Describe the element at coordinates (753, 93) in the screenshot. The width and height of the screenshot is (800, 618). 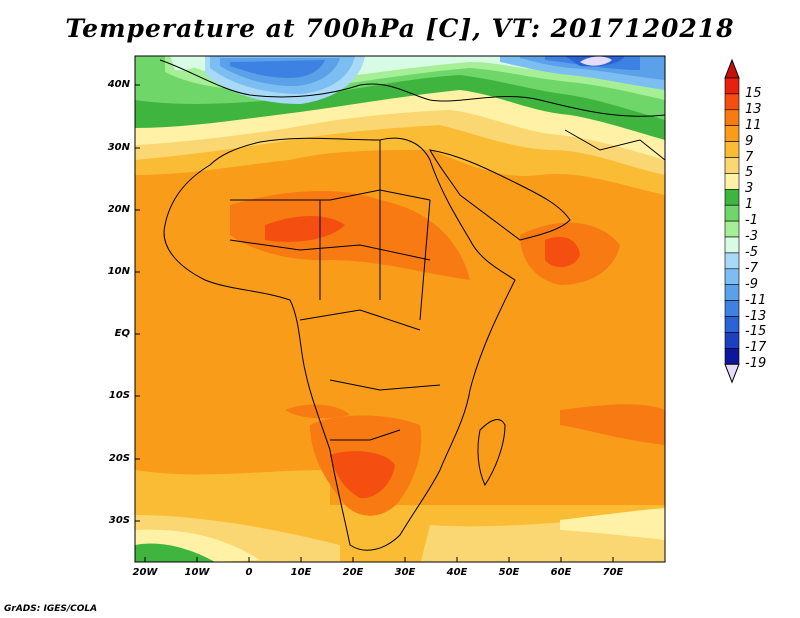
I see `colorbar-label: 15` at that location.